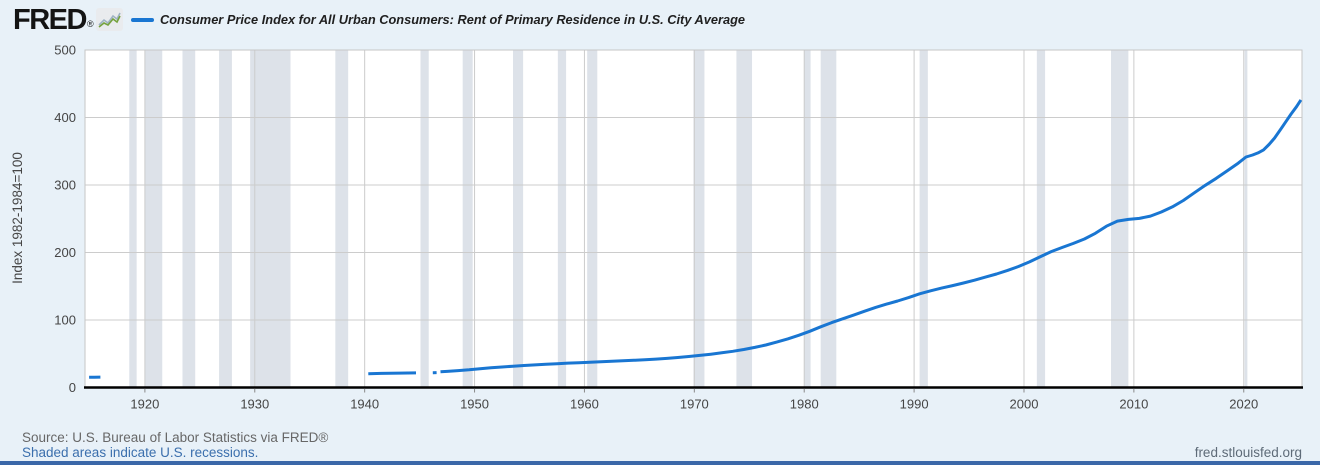  What do you see at coordinates (914, 404) in the screenshot?
I see `x-tick-label: 1990` at bounding box center [914, 404].